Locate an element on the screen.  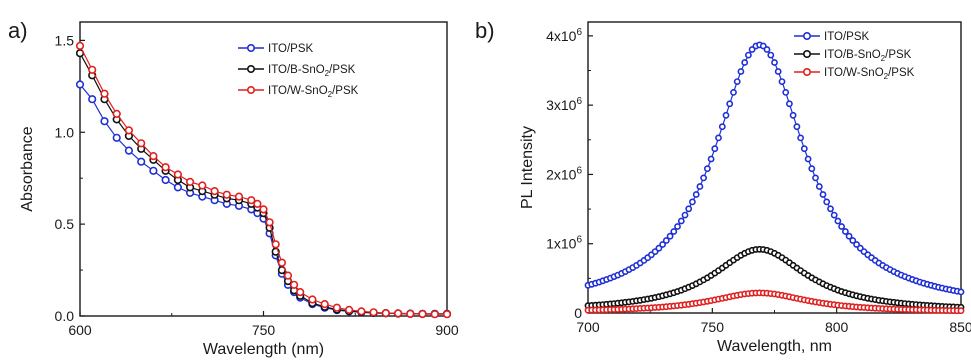
x-tick-label: 800 is located at coordinates (837, 327).